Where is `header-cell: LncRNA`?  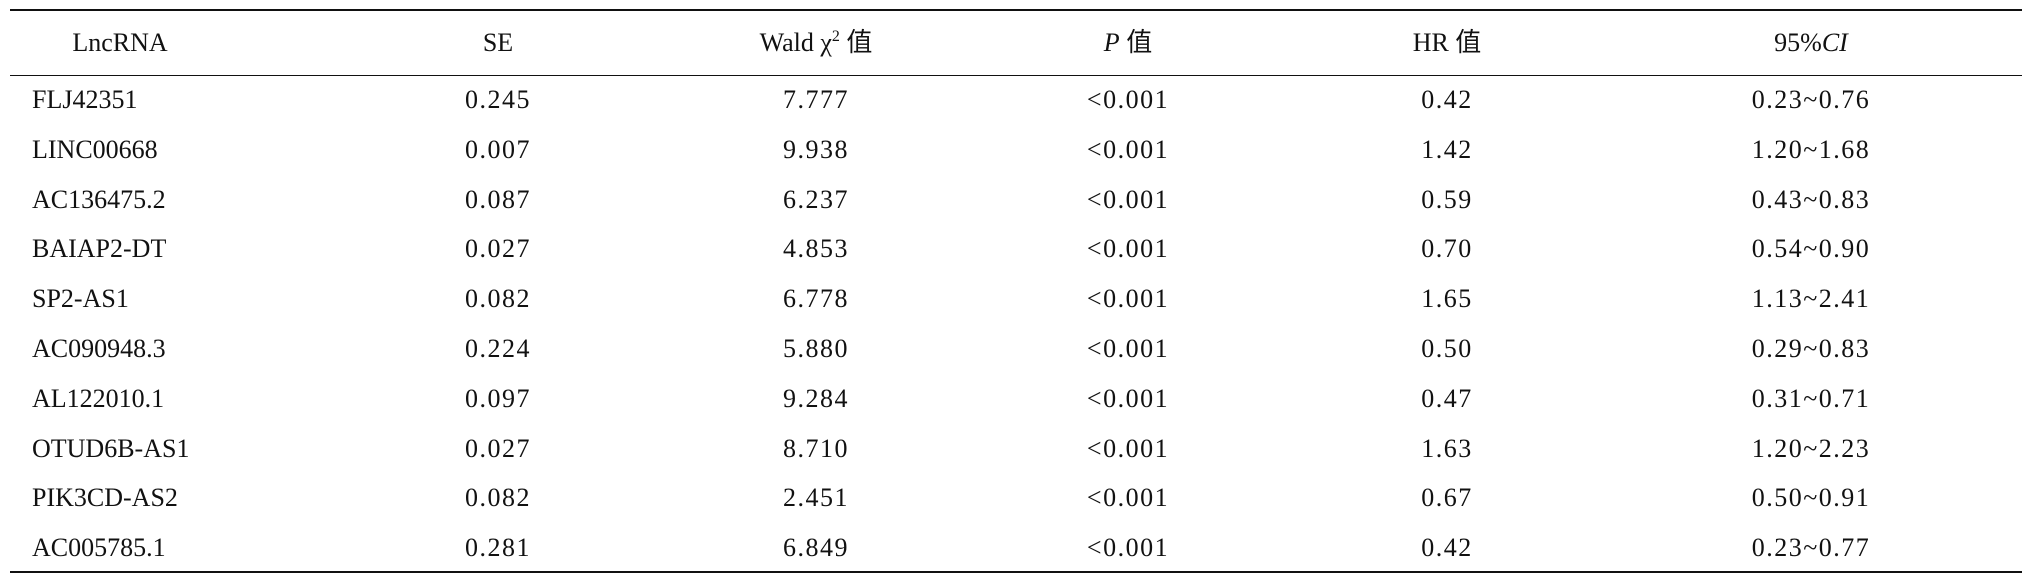 header-cell: LncRNA is located at coordinates (120, 42).